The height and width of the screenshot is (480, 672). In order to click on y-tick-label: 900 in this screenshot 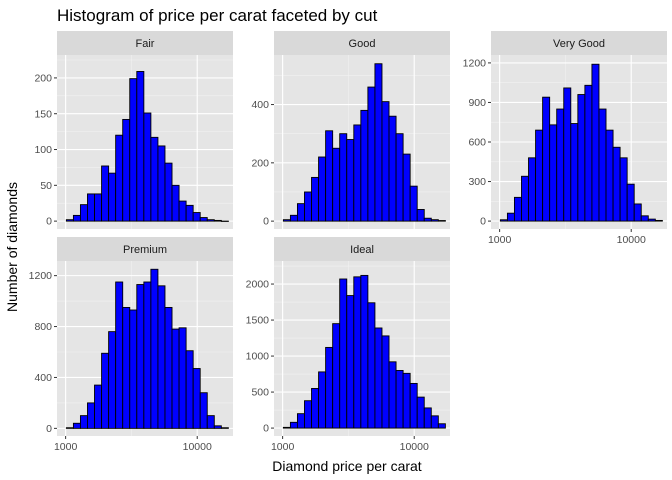, I will do `click(477, 103)`.